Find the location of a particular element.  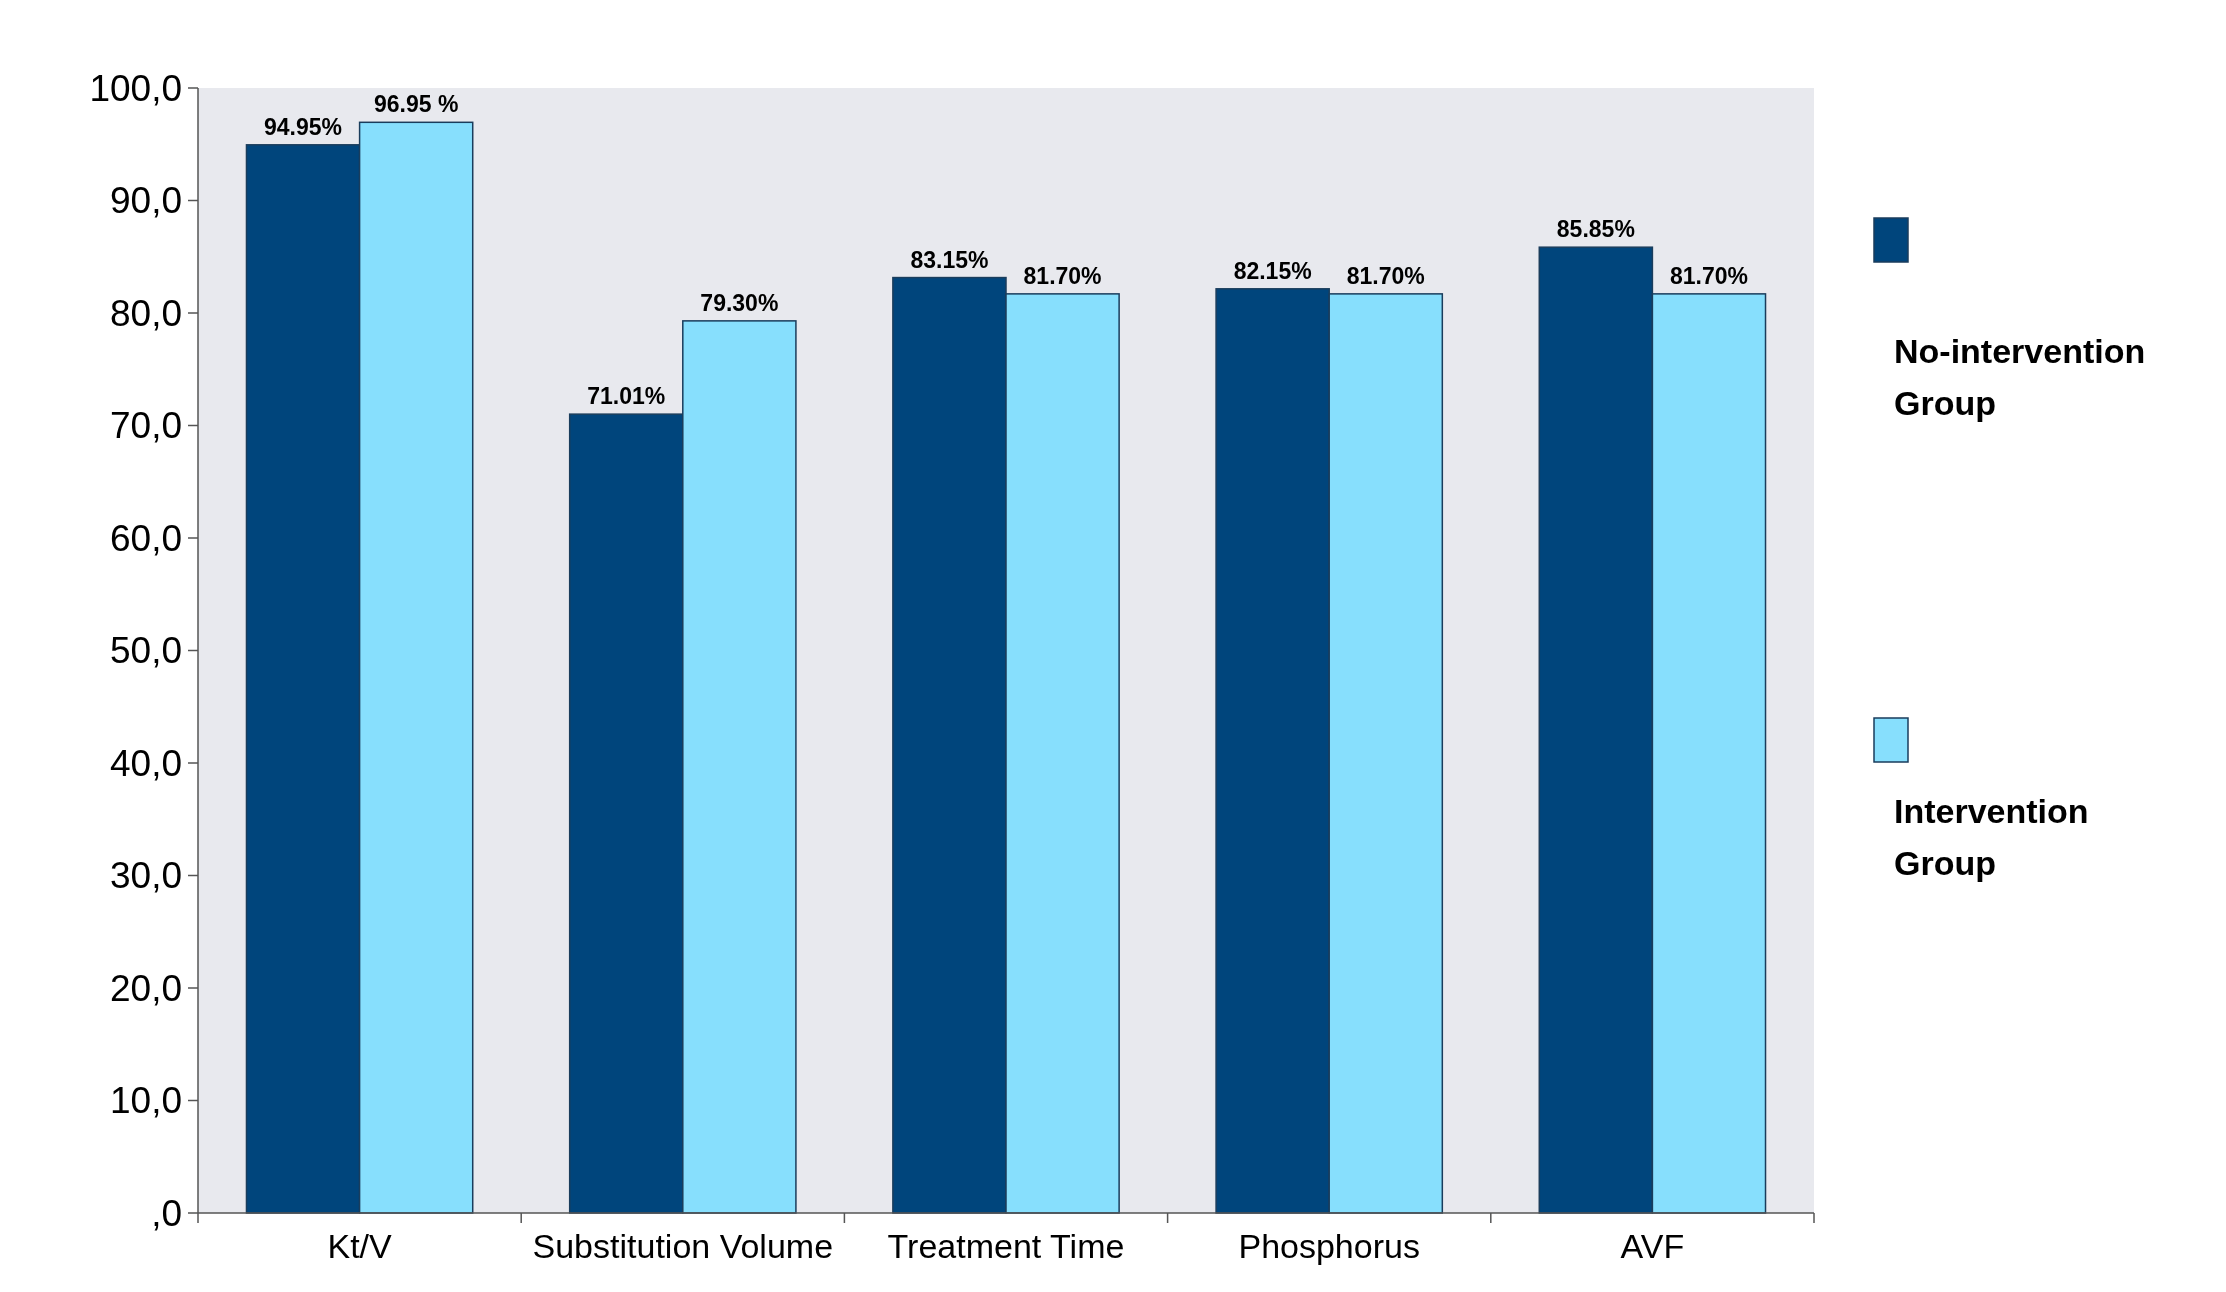

x-tick-label: Treatment Time is located at coordinates (1006, 1246).